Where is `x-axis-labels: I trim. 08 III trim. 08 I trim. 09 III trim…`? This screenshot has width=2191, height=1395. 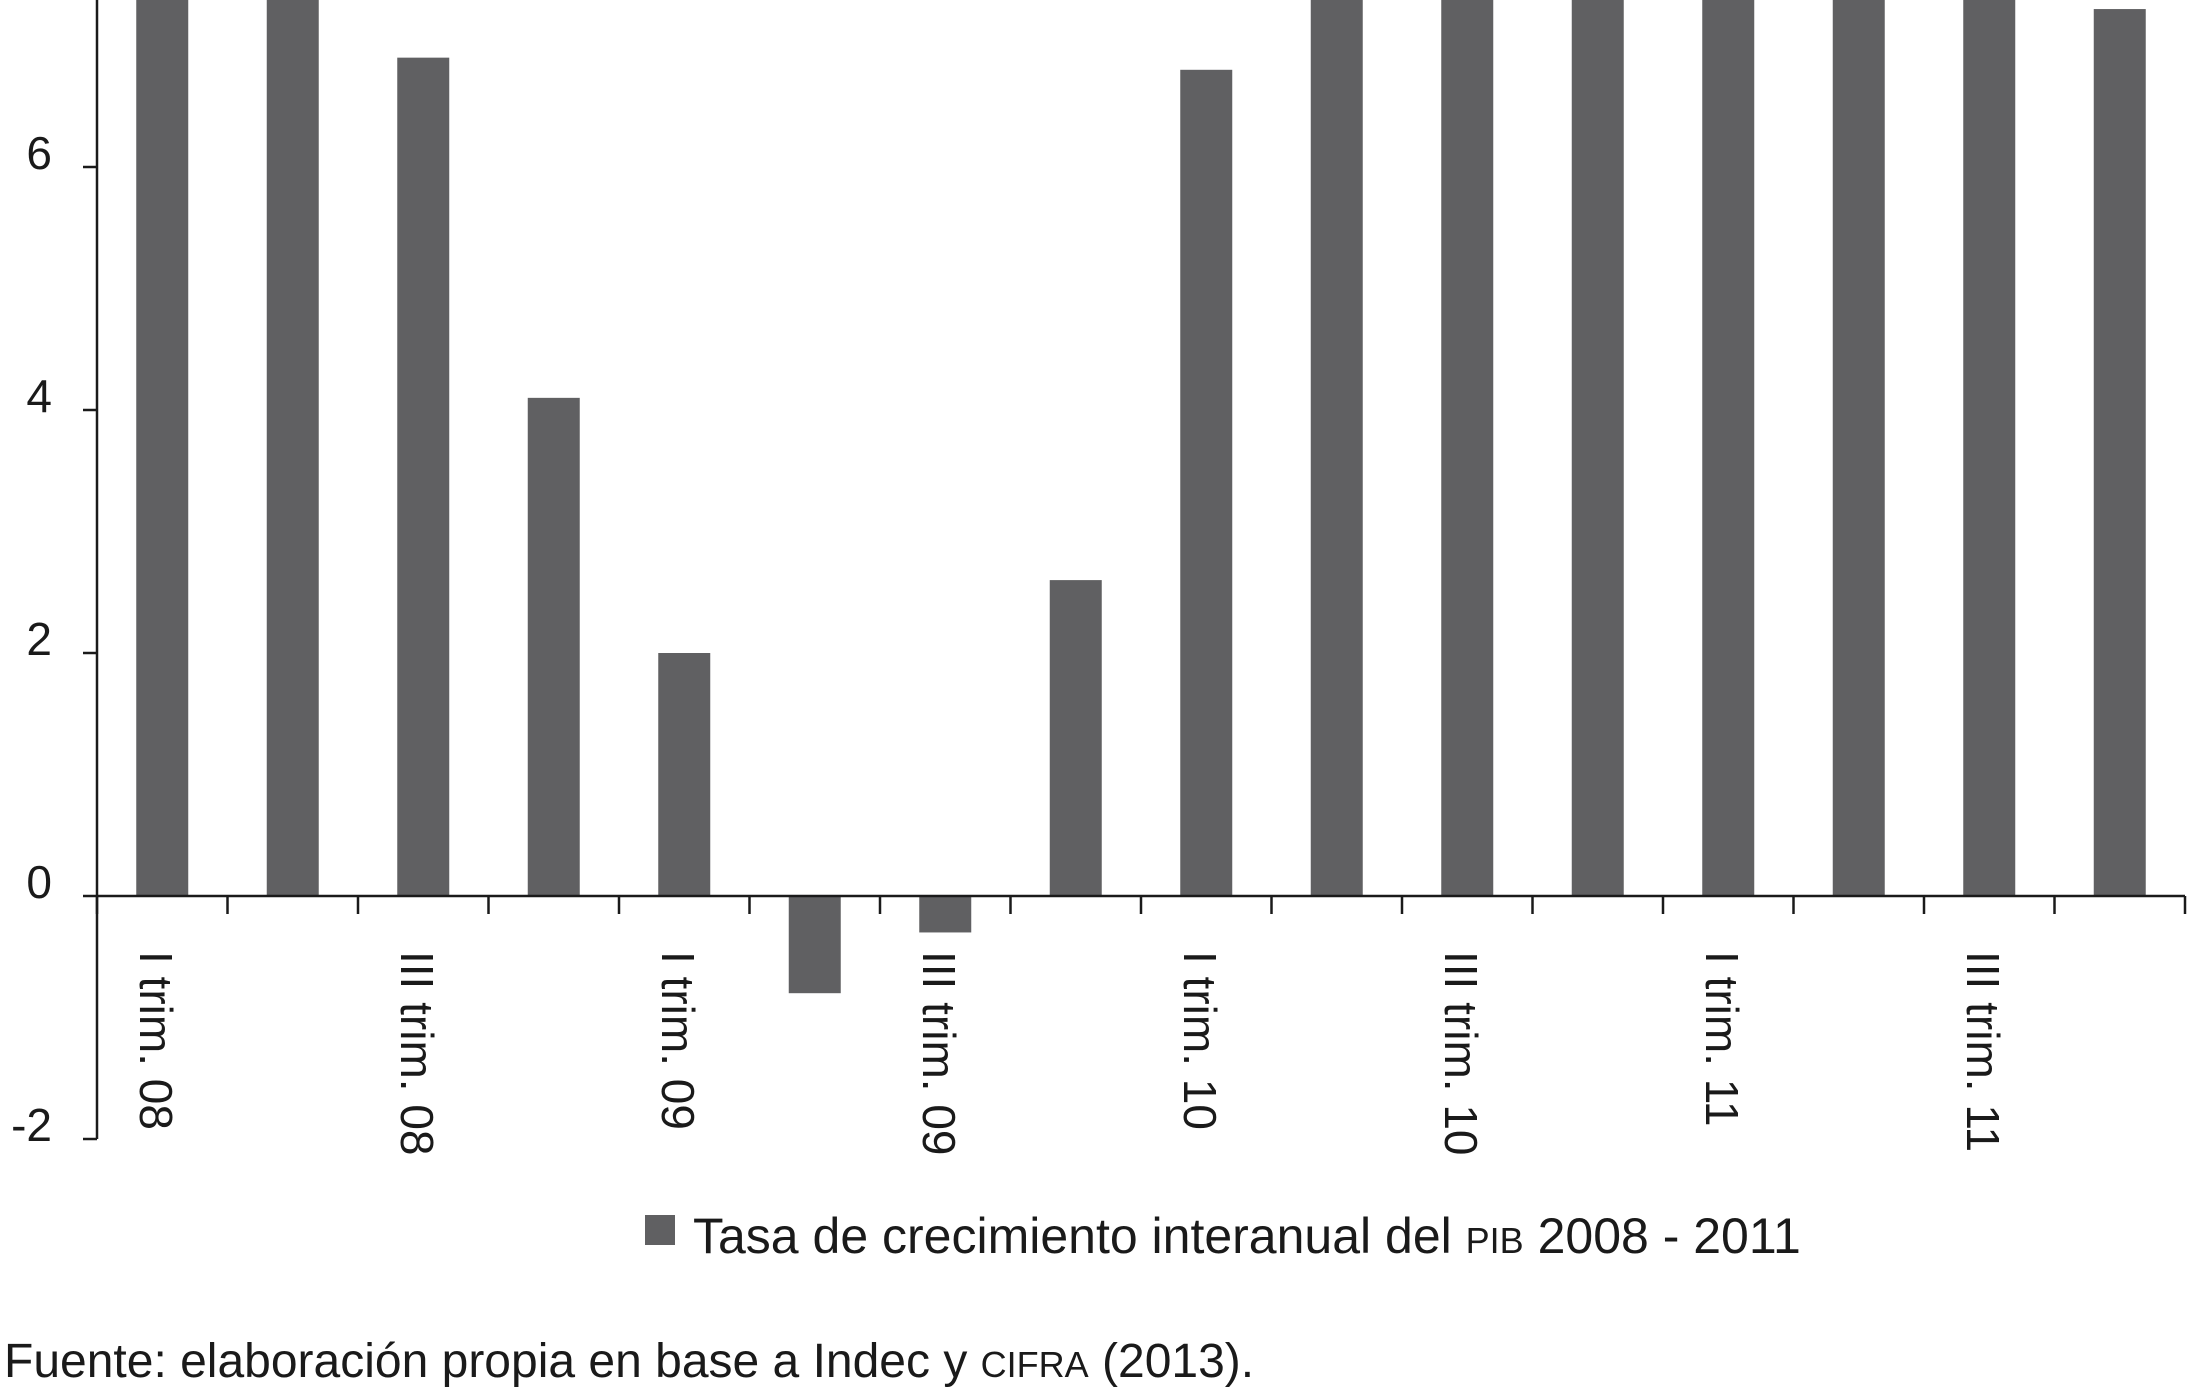
x-axis-labels: I trim. 08 III trim. 08 I trim. 09 III trim… is located at coordinates (1069, 1053).